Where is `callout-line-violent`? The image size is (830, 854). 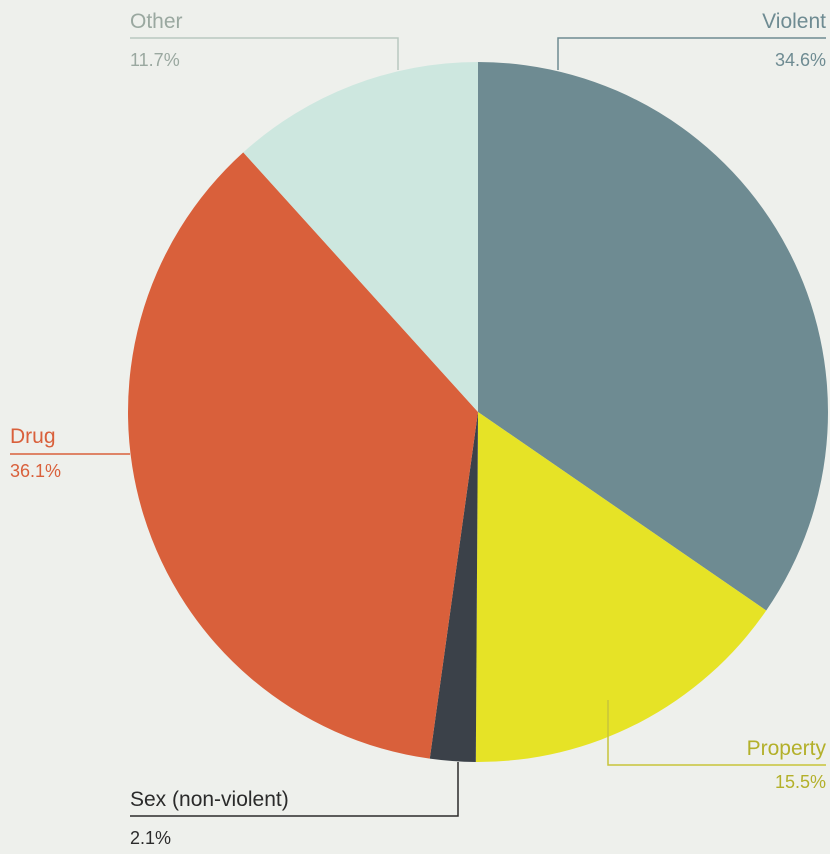 callout-line-violent is located at coordinates (691, 53).